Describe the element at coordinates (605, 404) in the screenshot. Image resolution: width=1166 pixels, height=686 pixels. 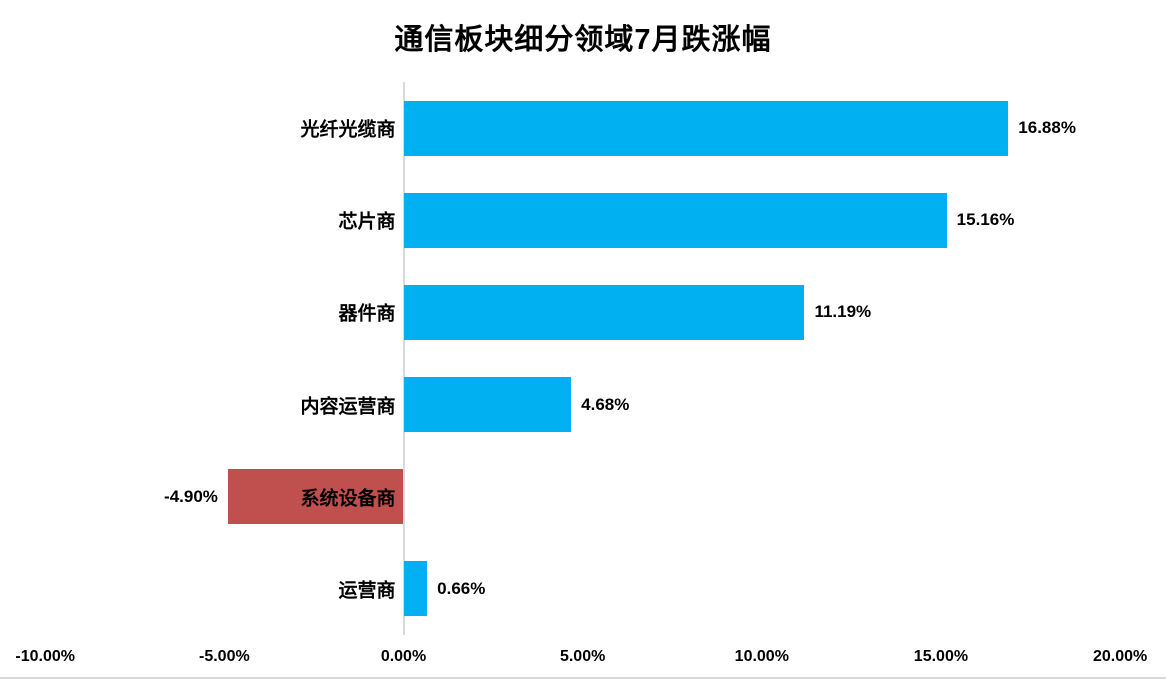
I see `value-label: 4.68%` at that location.